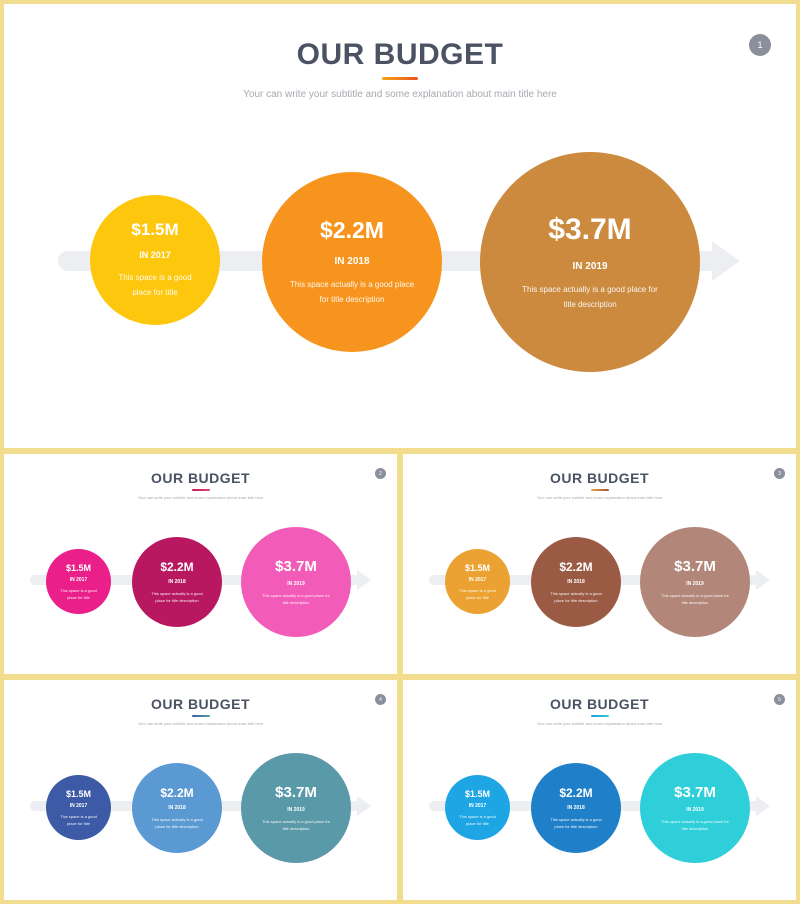  I want to click on page-number-badge: 2, so click(380, 473).